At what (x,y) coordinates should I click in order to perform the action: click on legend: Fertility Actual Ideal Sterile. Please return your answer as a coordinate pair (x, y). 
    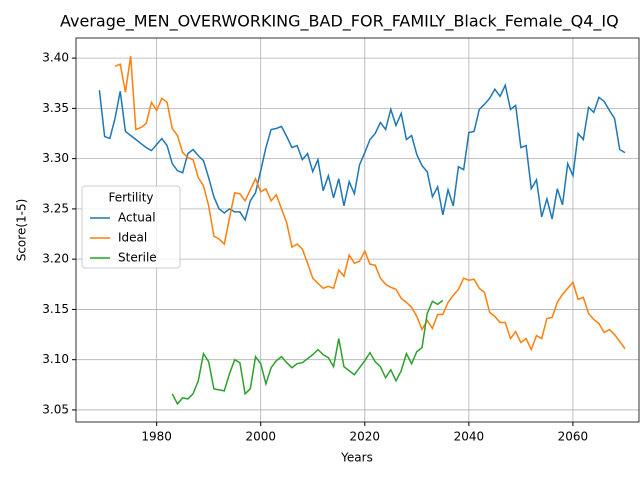
    Looking at the image, I should click on (131, 227).